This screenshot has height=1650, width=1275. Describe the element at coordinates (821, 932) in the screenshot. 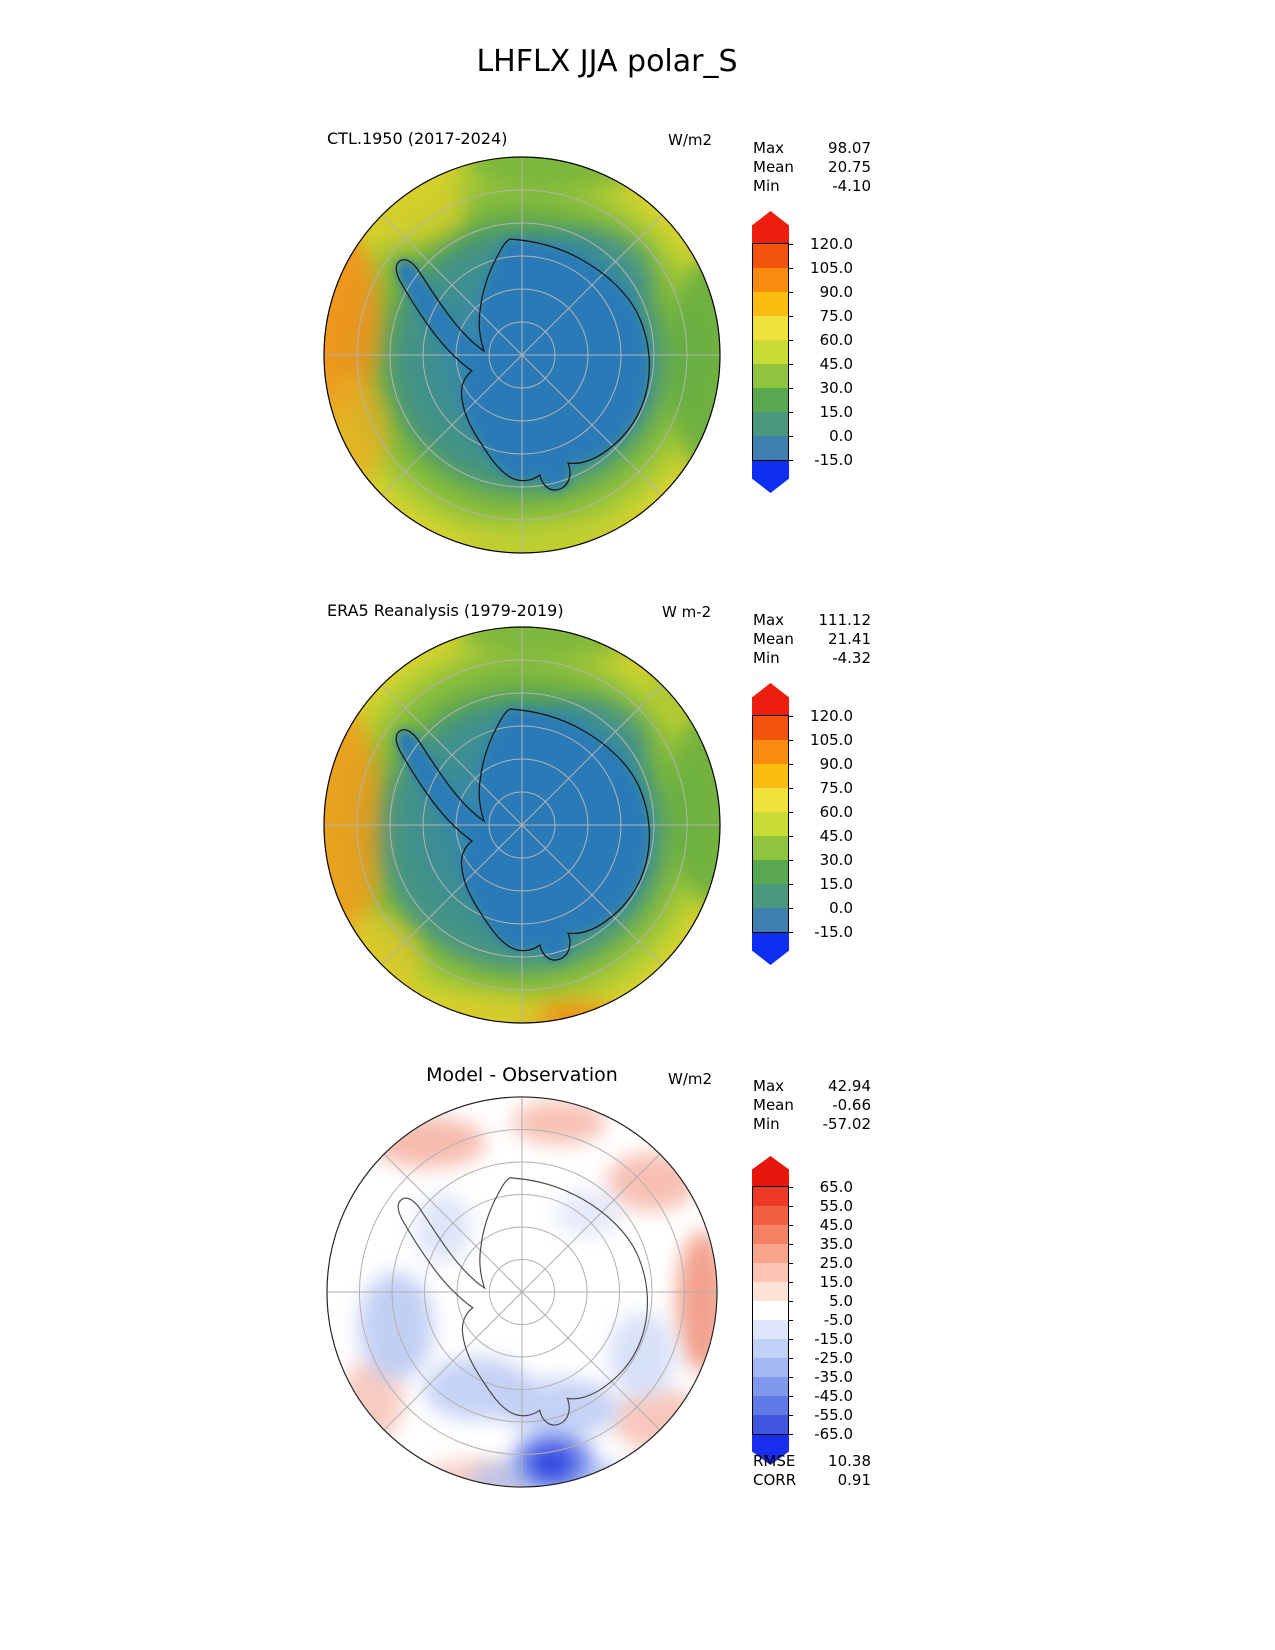

I see `colorbar-tick: -15.0` at that location.